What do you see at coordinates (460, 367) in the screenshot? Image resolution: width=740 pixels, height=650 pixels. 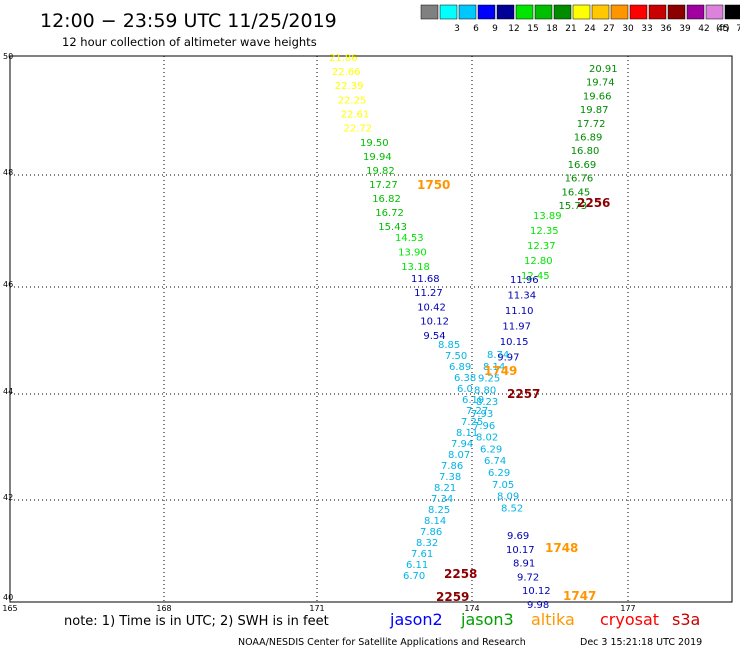 I see `wave-height-value: 6.89` at bounding box center [460, 367].